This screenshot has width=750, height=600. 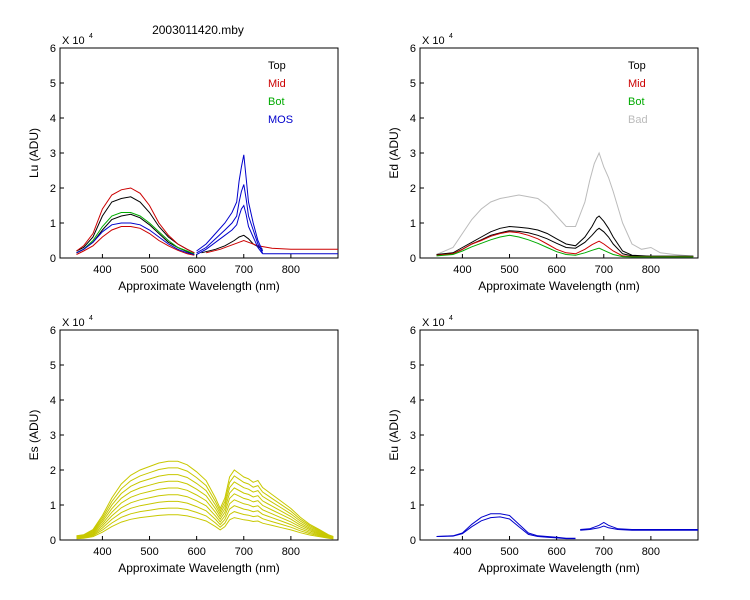 What do you see at coordinates (277, 66) in the screenshot?
I see `legend-entry: Top` at bounding box center [277, 66].